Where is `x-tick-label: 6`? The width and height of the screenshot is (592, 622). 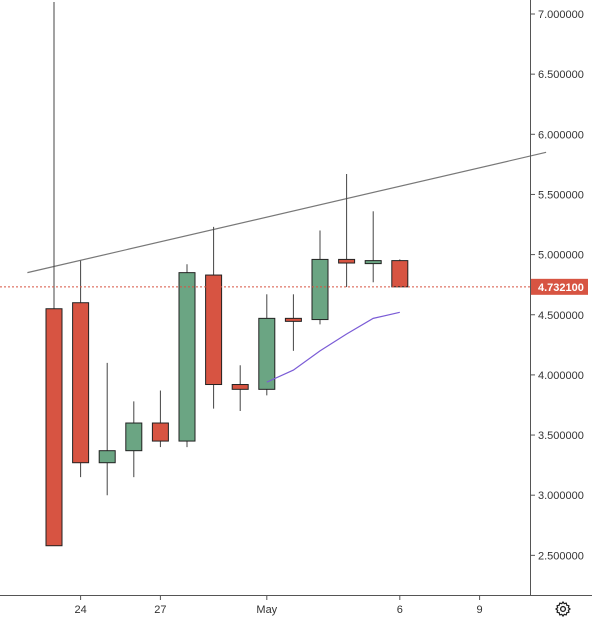
x-tick-label: 6 is located at coordinates (400, 610).